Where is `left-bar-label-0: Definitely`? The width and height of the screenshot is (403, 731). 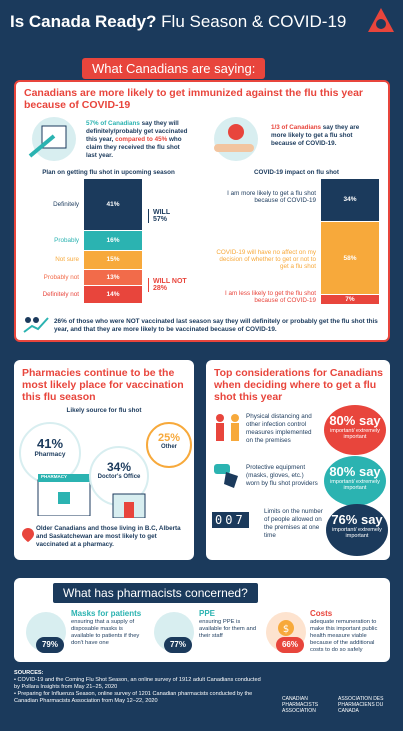 left-bar-label-0: Definitely is located at coordinates (66, 204).